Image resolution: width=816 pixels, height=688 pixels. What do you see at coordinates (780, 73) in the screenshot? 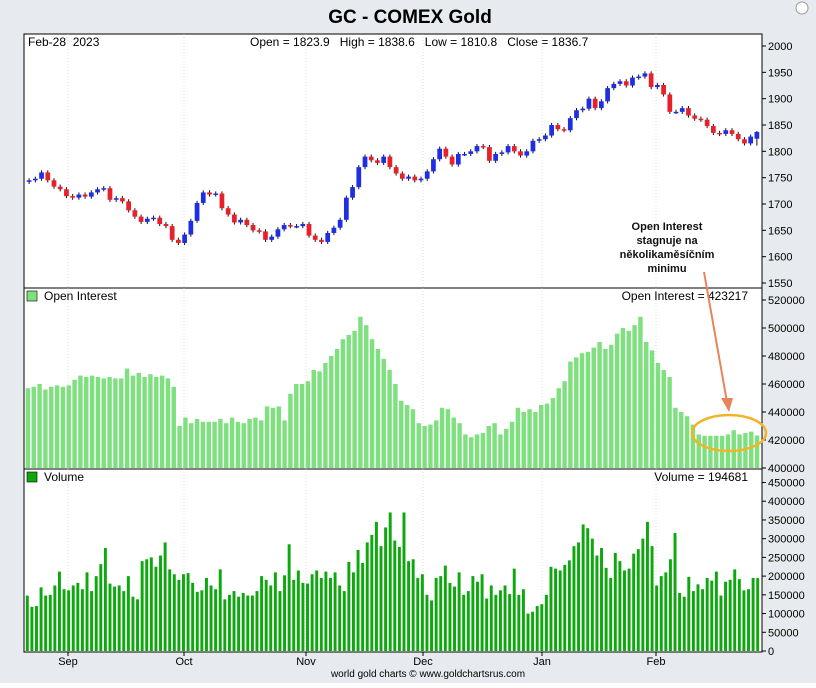
I see `price-tick-label: 1950` at bounding box center [780, 73].